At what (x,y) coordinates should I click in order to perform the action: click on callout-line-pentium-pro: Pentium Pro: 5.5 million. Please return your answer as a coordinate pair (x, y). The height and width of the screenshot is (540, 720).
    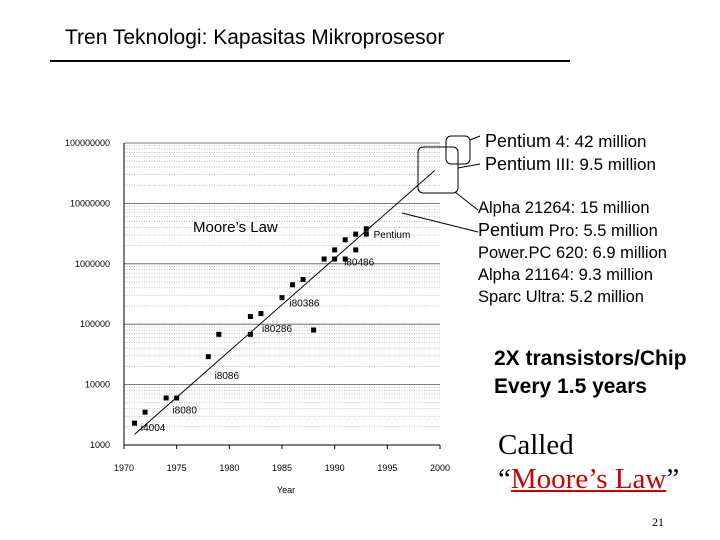
    Looking at the image, I should click on (572, 230).